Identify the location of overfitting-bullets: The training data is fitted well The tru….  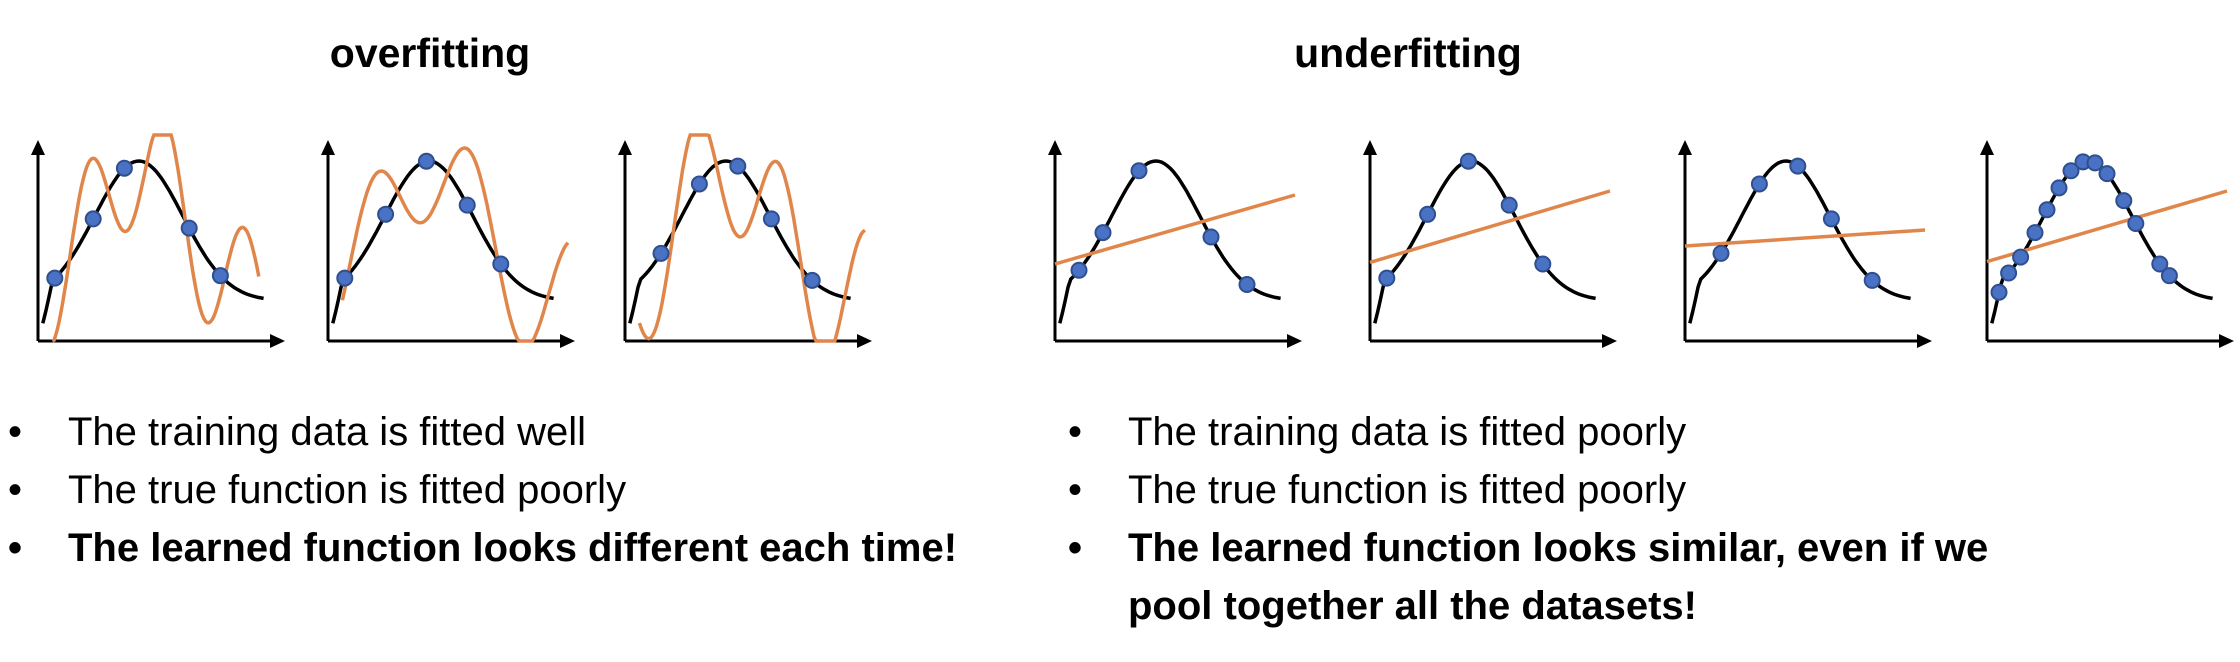
(520, 490).